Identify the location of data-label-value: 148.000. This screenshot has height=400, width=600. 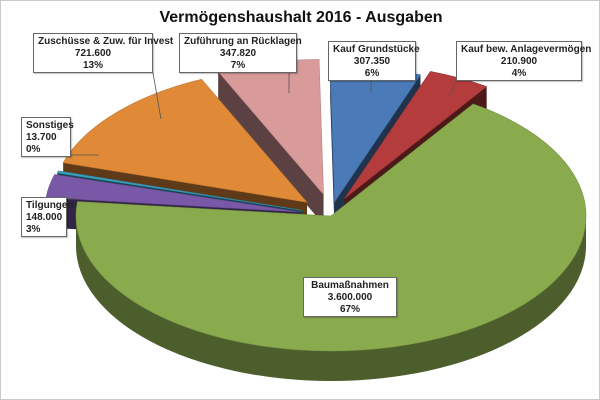
(44, 217).